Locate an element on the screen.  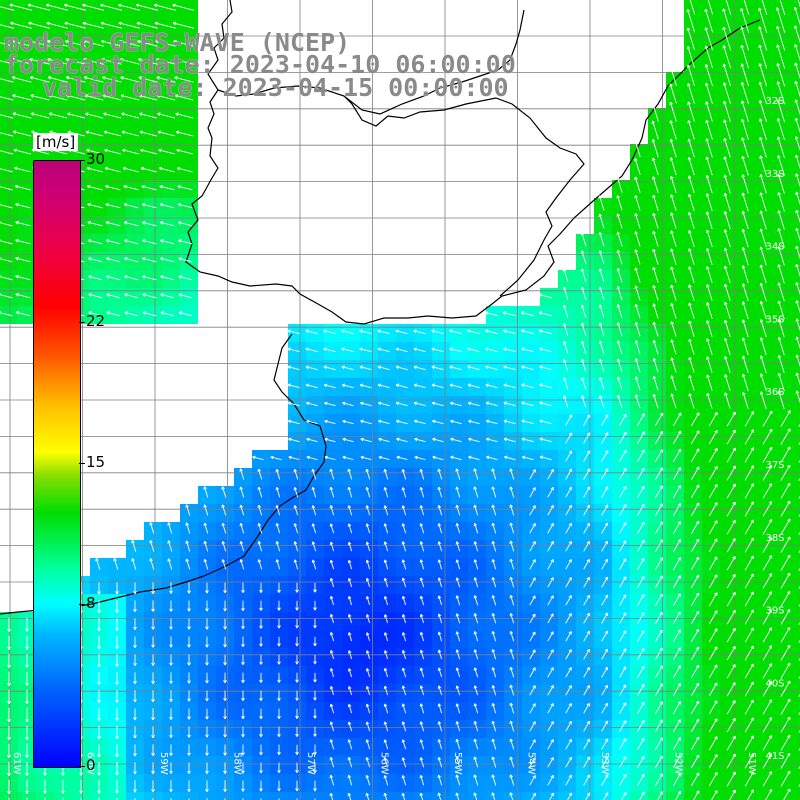
colorbar-tick-label: 8 is located at coordinates (91, 603).